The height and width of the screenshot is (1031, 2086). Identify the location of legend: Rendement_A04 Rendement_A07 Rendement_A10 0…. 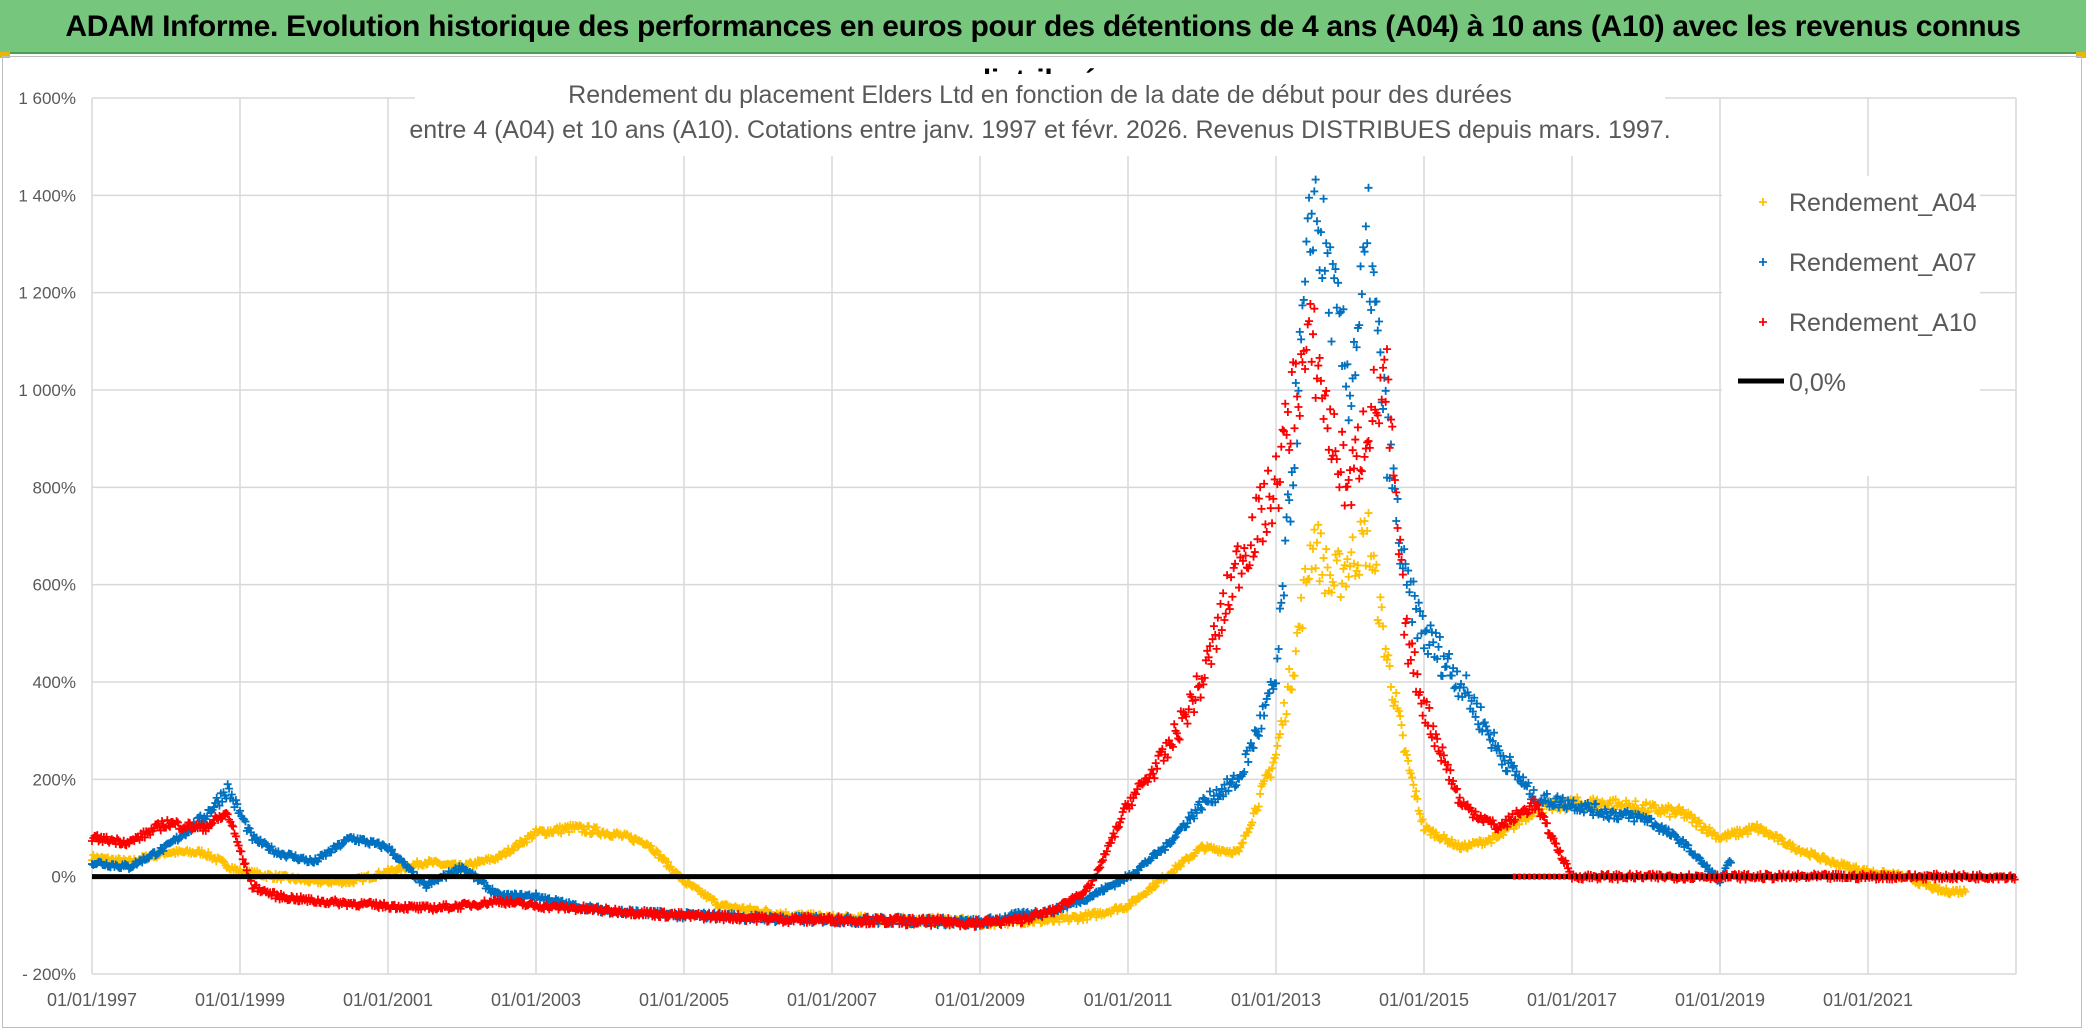
(1851, 326).